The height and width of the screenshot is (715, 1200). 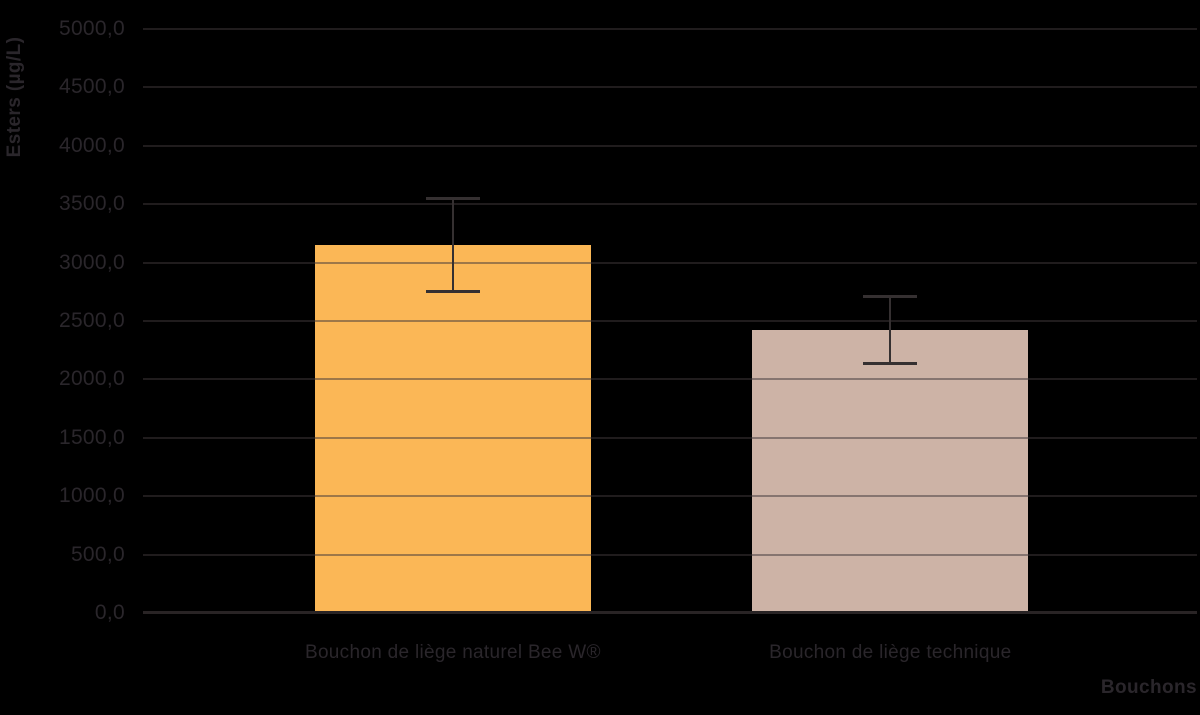 What do you see at coordinates (91, 320) in the screenshot?
I see `y-tick-label: 2500,0` at bounding box center [91, 320].